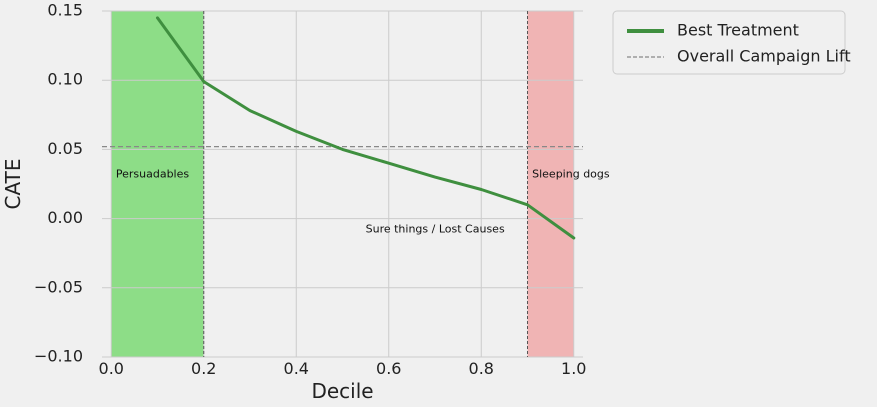 Image resolution: width=877 pixels, height=407 pixels. What do you see at coordinates (738, 30) in the screenshot?
I see `legend-label-best-treatment: Best Treatment` at bounding box center [738, 30].